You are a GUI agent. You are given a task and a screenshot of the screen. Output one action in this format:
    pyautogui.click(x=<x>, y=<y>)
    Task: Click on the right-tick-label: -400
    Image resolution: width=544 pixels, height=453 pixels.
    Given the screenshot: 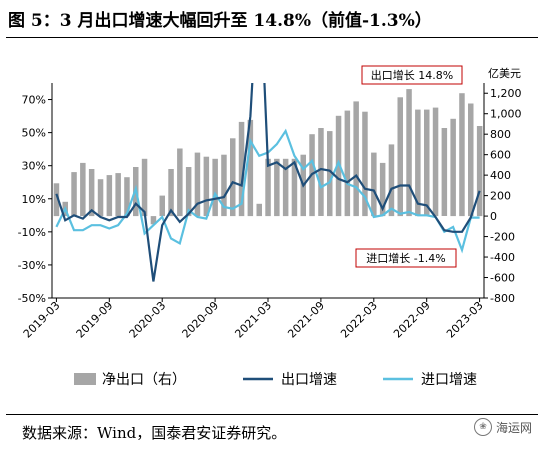 What is the action you would take?
    pyautogui.click(x=502, y=257)
    